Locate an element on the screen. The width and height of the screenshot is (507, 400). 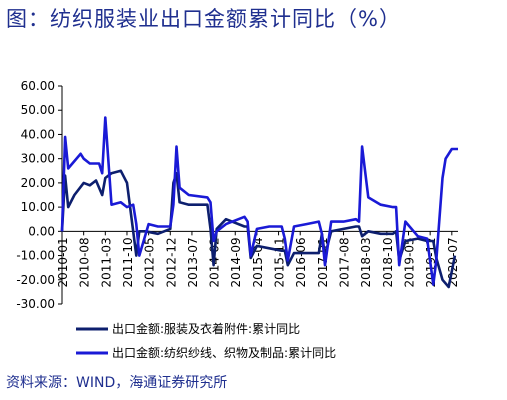
x-tick-label: 2018-10 is located at coordinates (388, 262).